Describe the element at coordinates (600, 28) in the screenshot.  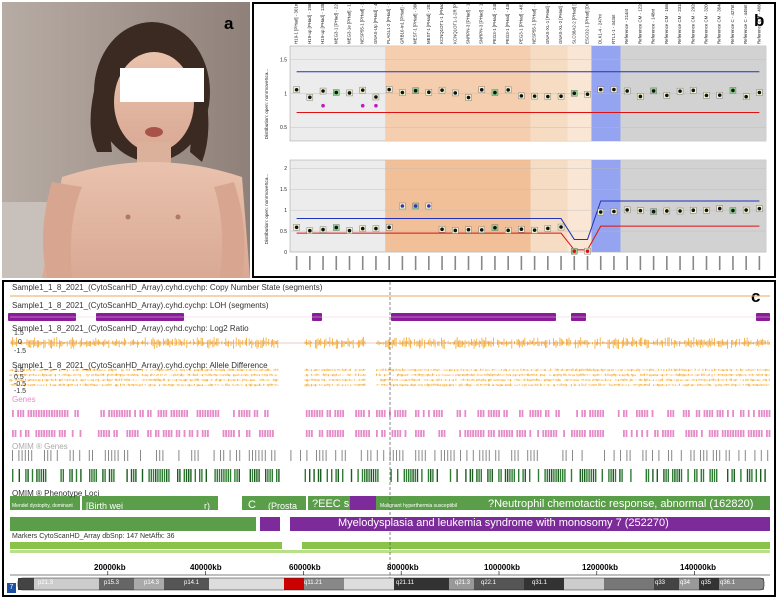
I see `probe-label: DLK1-4 - 247nt` at that location.